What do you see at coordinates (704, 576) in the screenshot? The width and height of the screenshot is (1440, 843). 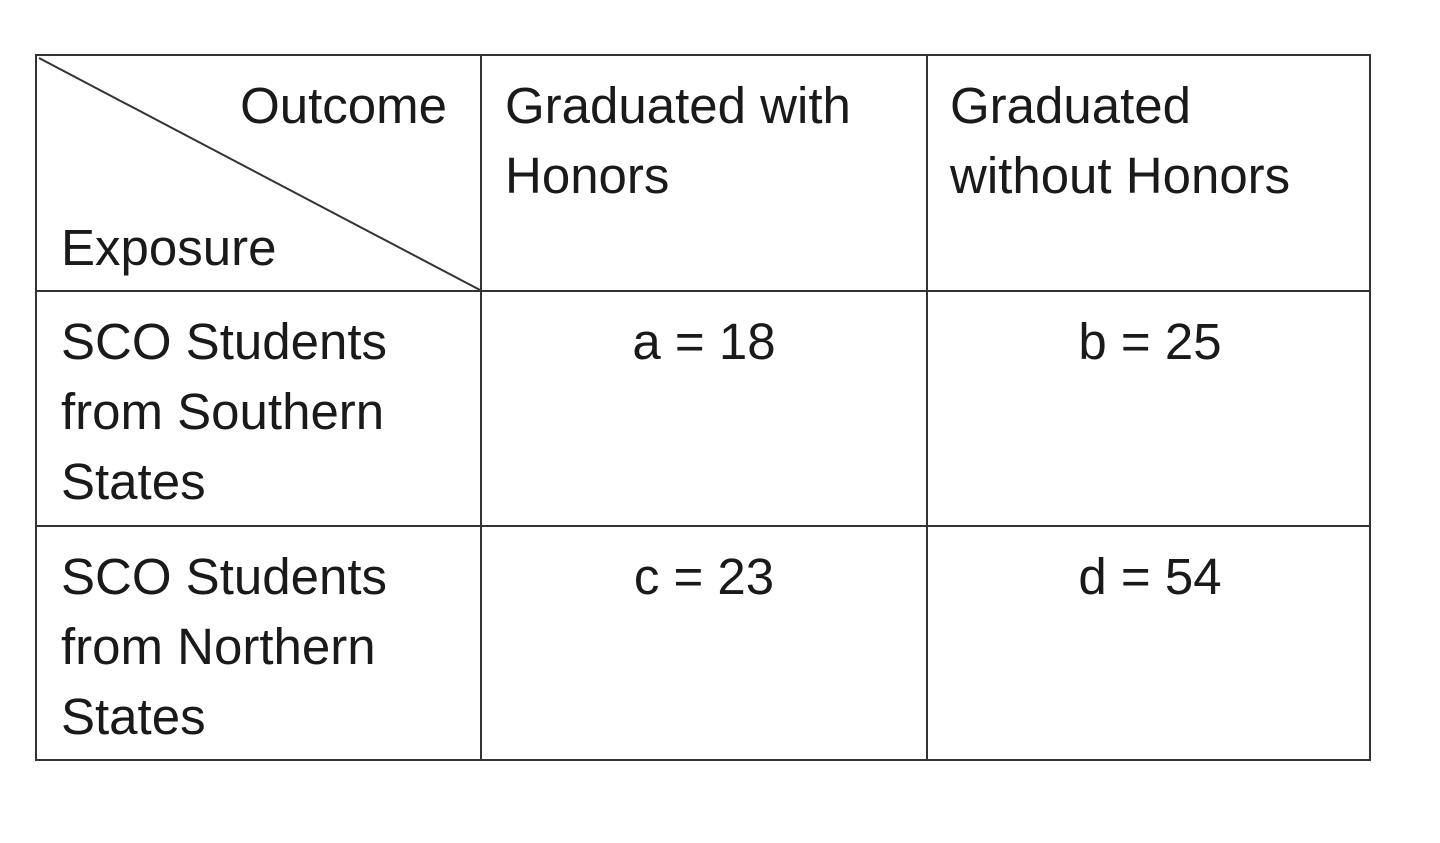 I see `cell-c: c = 23` at bounding box center [704, 576].